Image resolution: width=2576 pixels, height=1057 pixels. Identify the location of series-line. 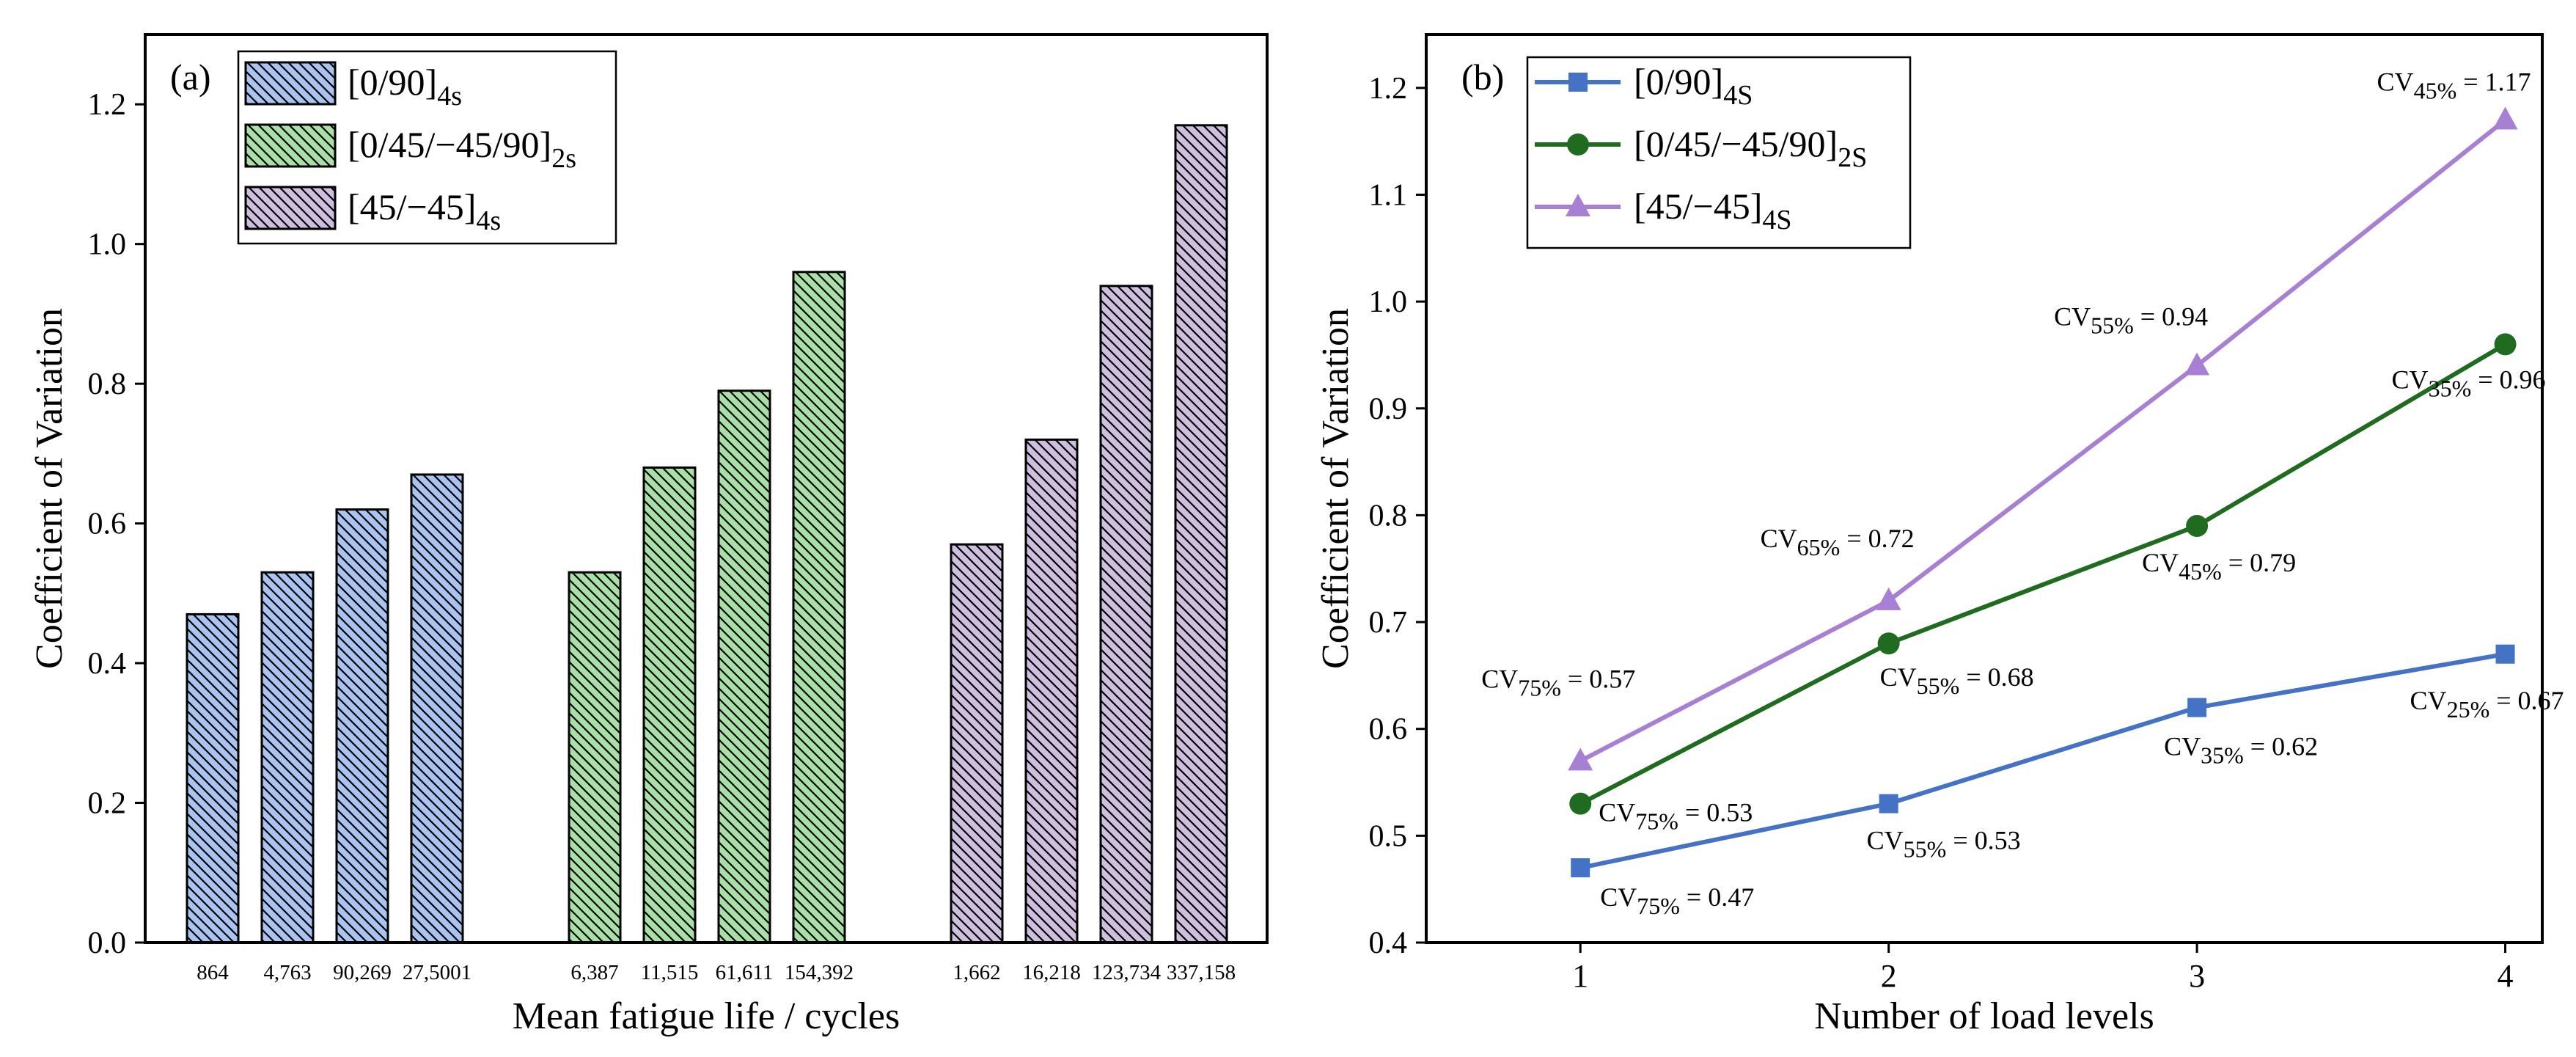
(2043, 761).